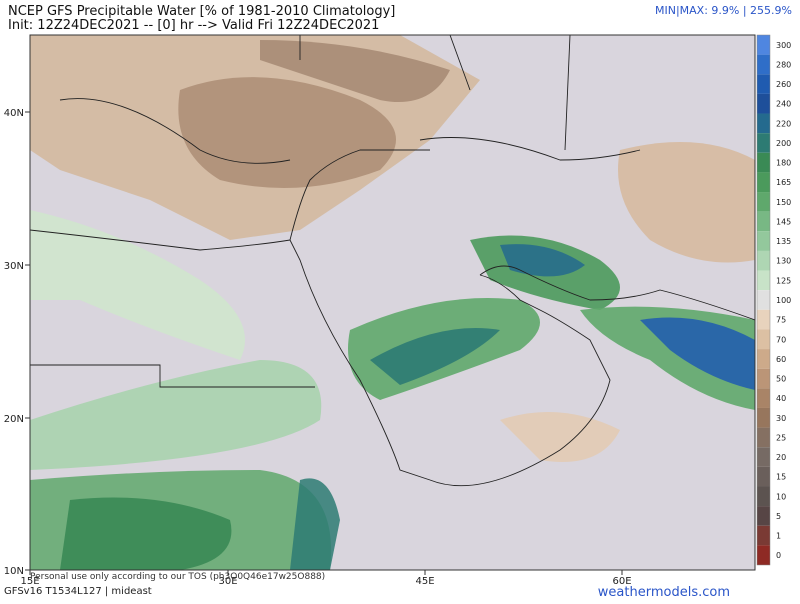 The image size is (800, 604). Describe the element at coordinates (78, 591) in the screenshot. I see `footer-model: GFSv16 T1534L127 | mideast` at that location.